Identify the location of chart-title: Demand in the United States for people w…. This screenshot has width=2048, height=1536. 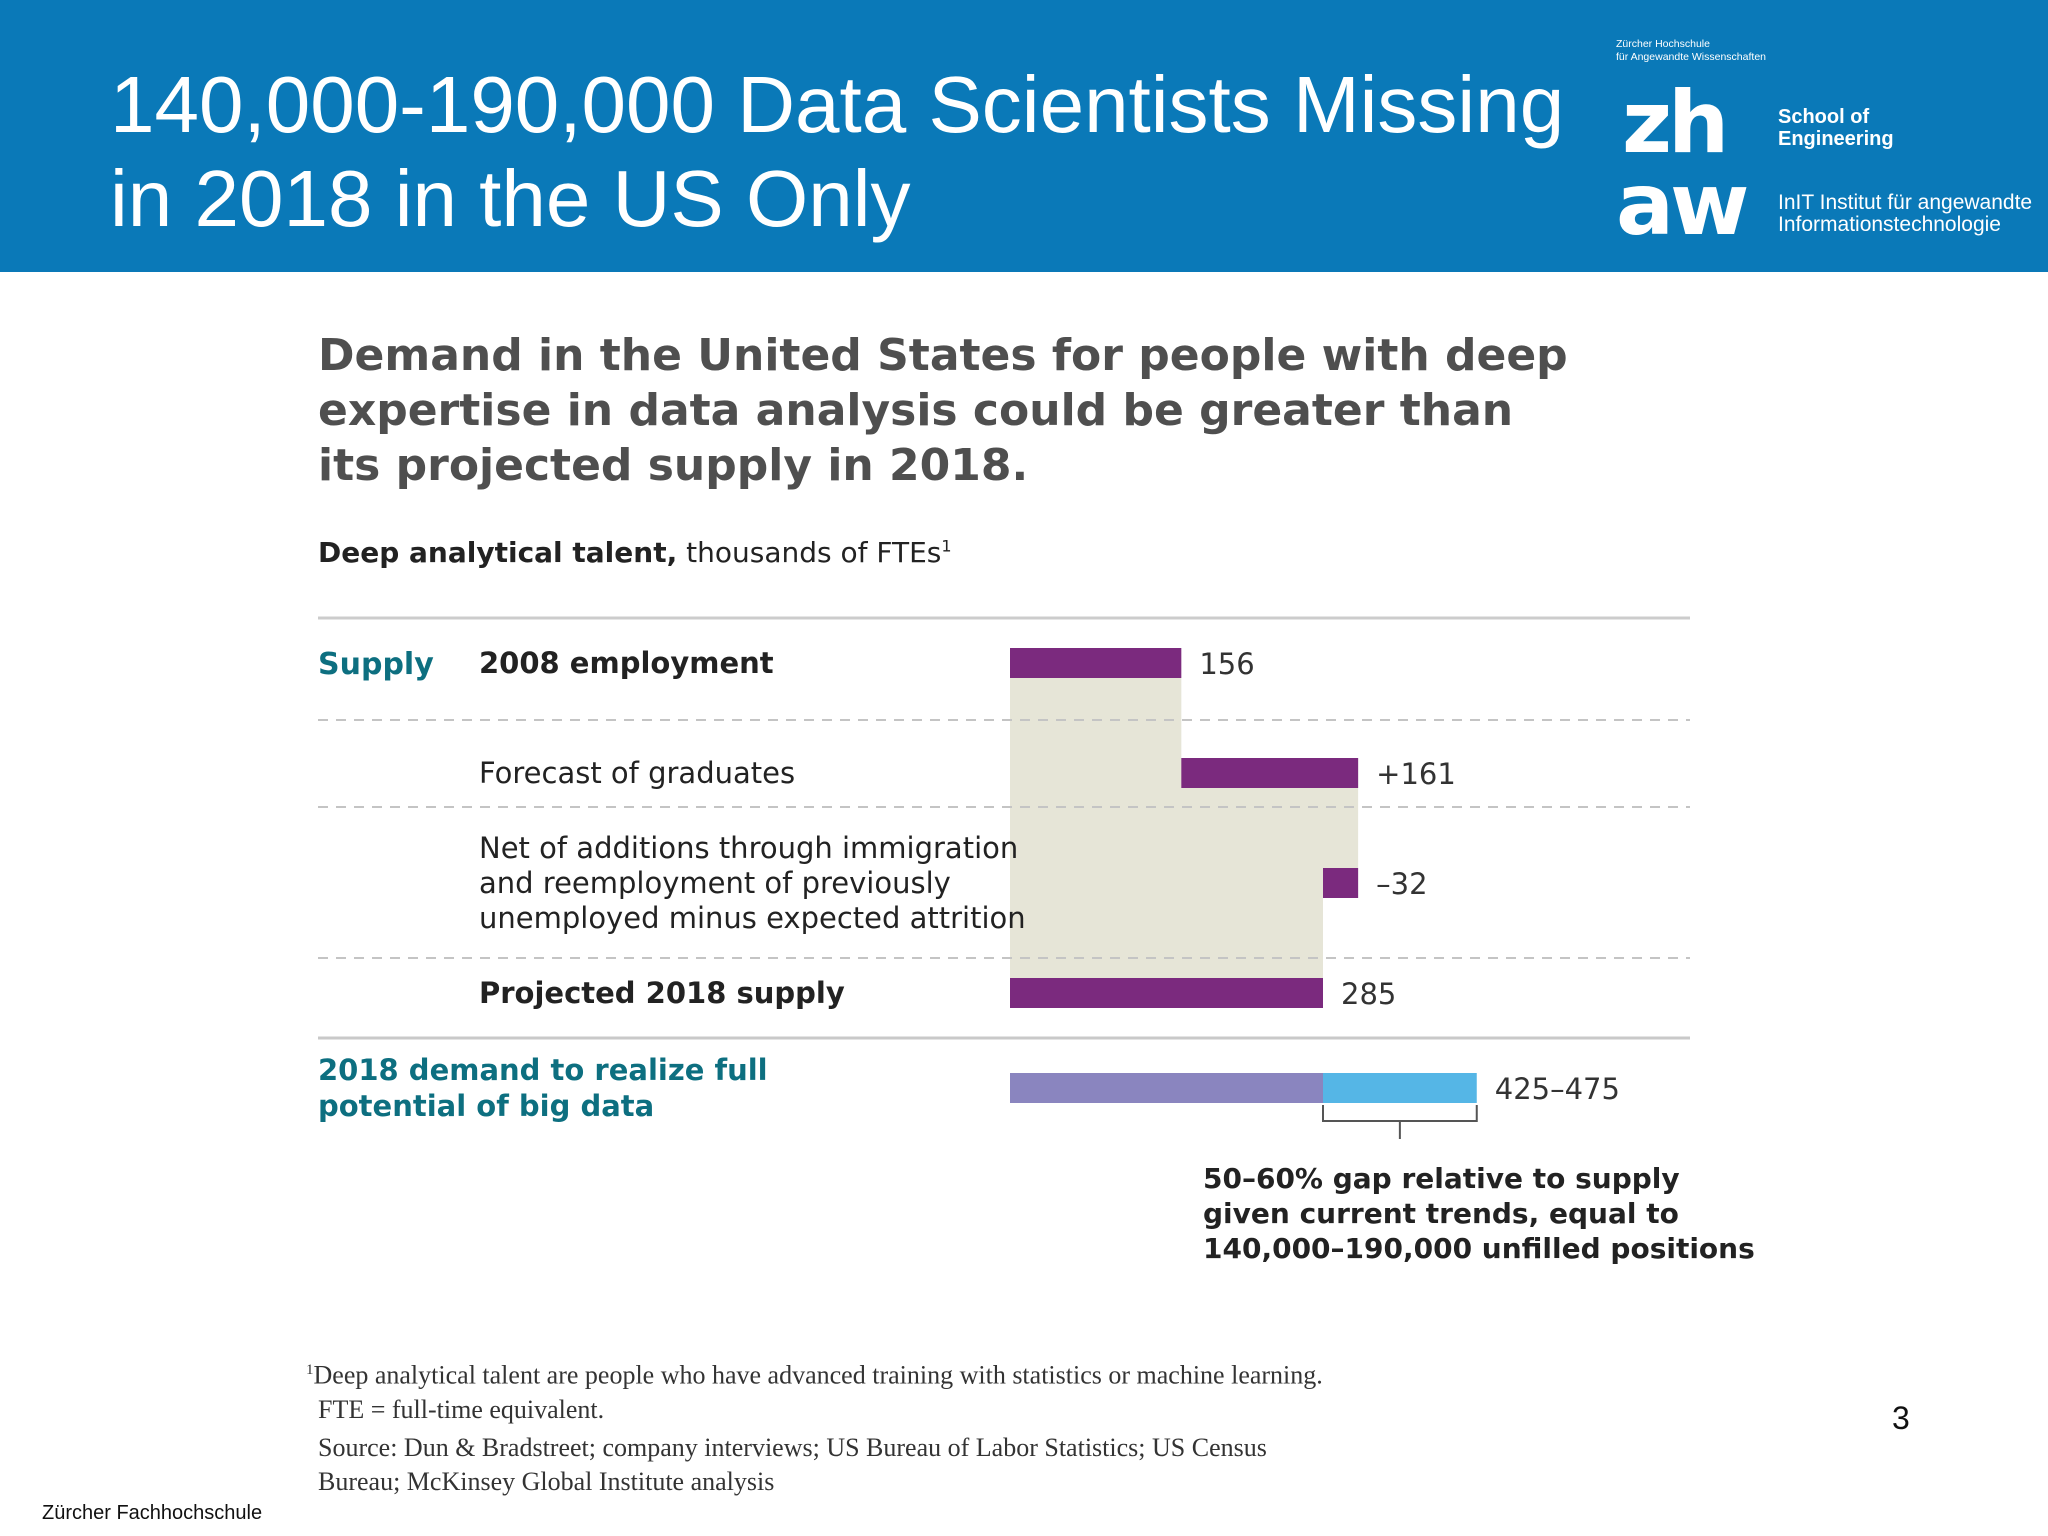
(968, 410).